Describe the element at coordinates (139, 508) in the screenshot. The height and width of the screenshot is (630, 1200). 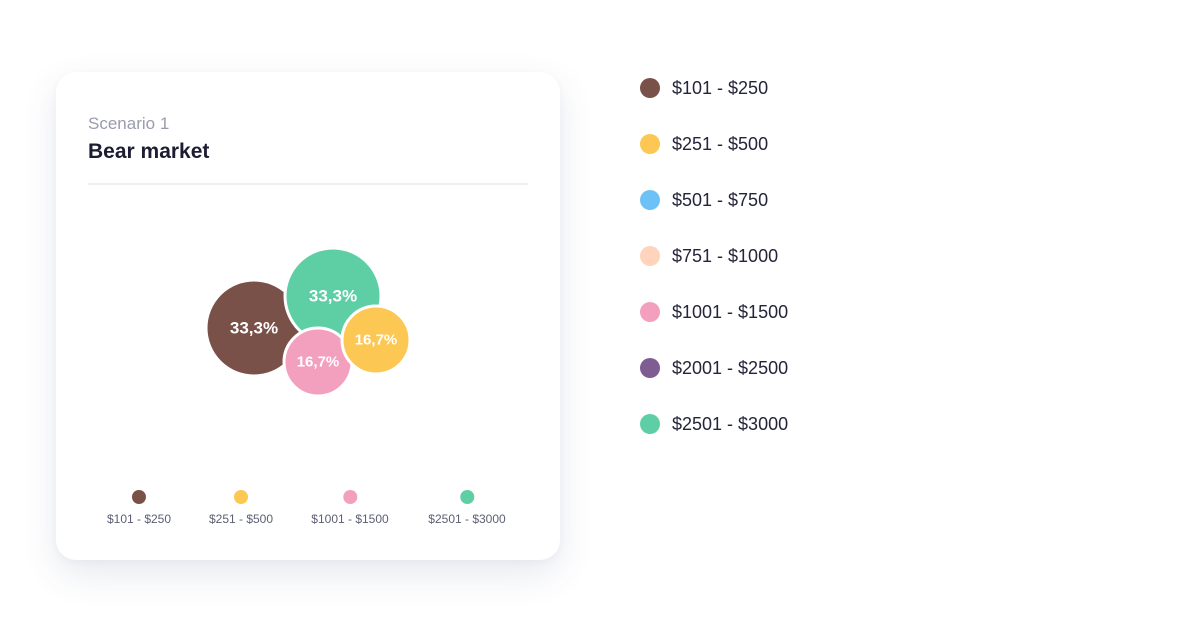
I see `chart-legend-item: $101 - $250` at that location.